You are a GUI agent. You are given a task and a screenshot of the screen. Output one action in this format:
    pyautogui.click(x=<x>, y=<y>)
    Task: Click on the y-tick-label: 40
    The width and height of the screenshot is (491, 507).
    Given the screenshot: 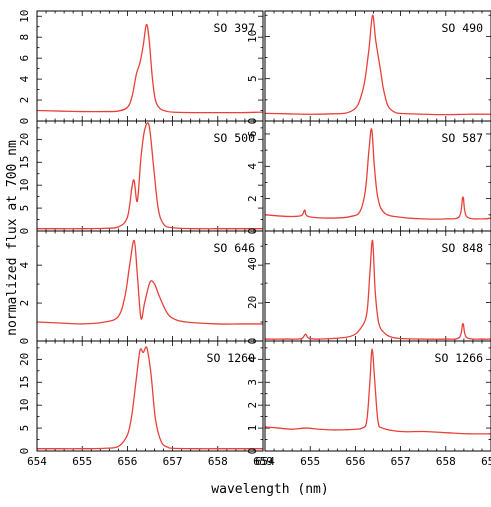 What is the action you would take?
    pyautogui.click(x=252, y=263)
    